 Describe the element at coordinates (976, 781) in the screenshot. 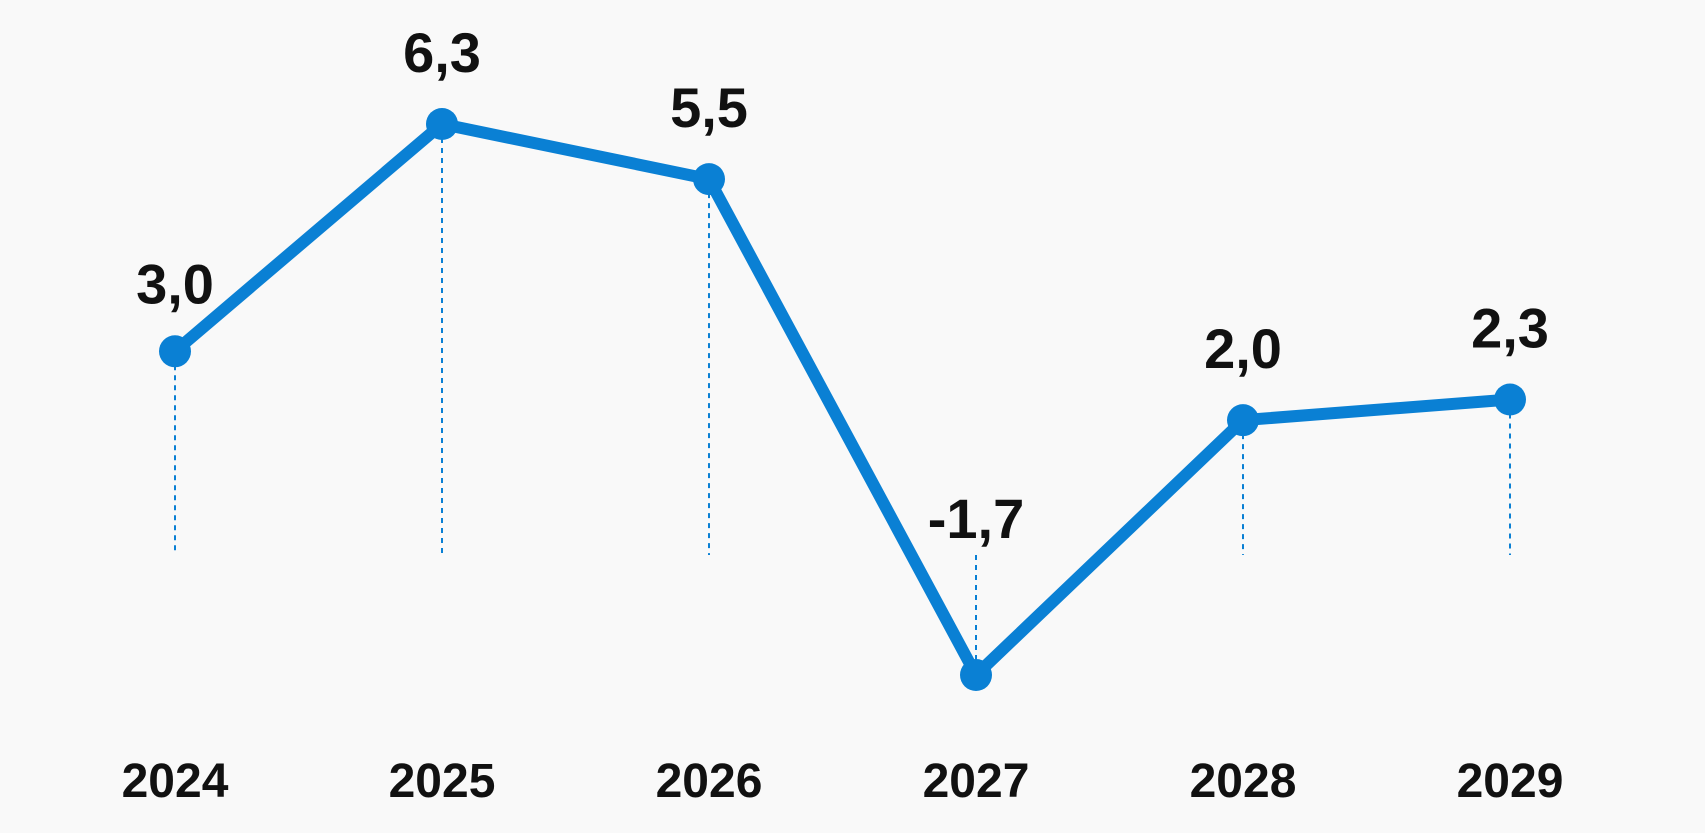

I see `x-tick-label: 2027` at that location.